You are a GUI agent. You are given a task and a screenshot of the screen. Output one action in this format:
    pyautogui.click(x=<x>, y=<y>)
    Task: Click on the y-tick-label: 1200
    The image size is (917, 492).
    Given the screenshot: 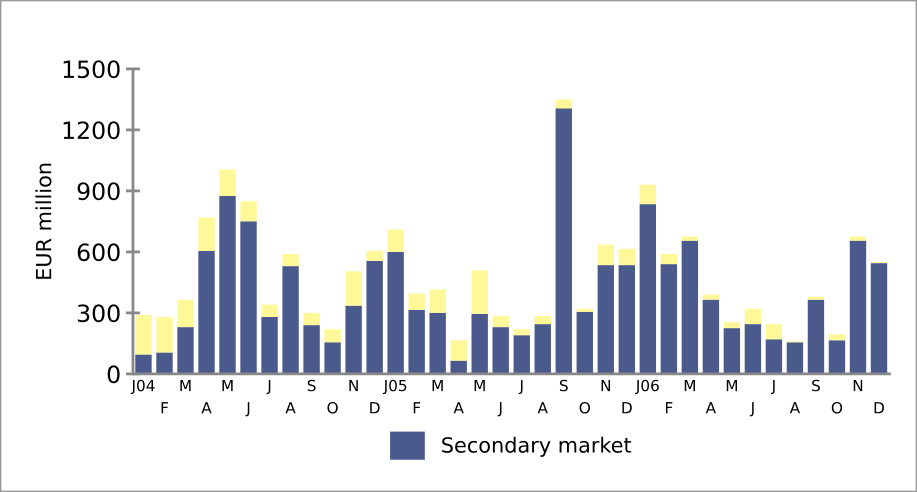 What is the action you would take?
    pyautogui.click(x=92, y=130)
    